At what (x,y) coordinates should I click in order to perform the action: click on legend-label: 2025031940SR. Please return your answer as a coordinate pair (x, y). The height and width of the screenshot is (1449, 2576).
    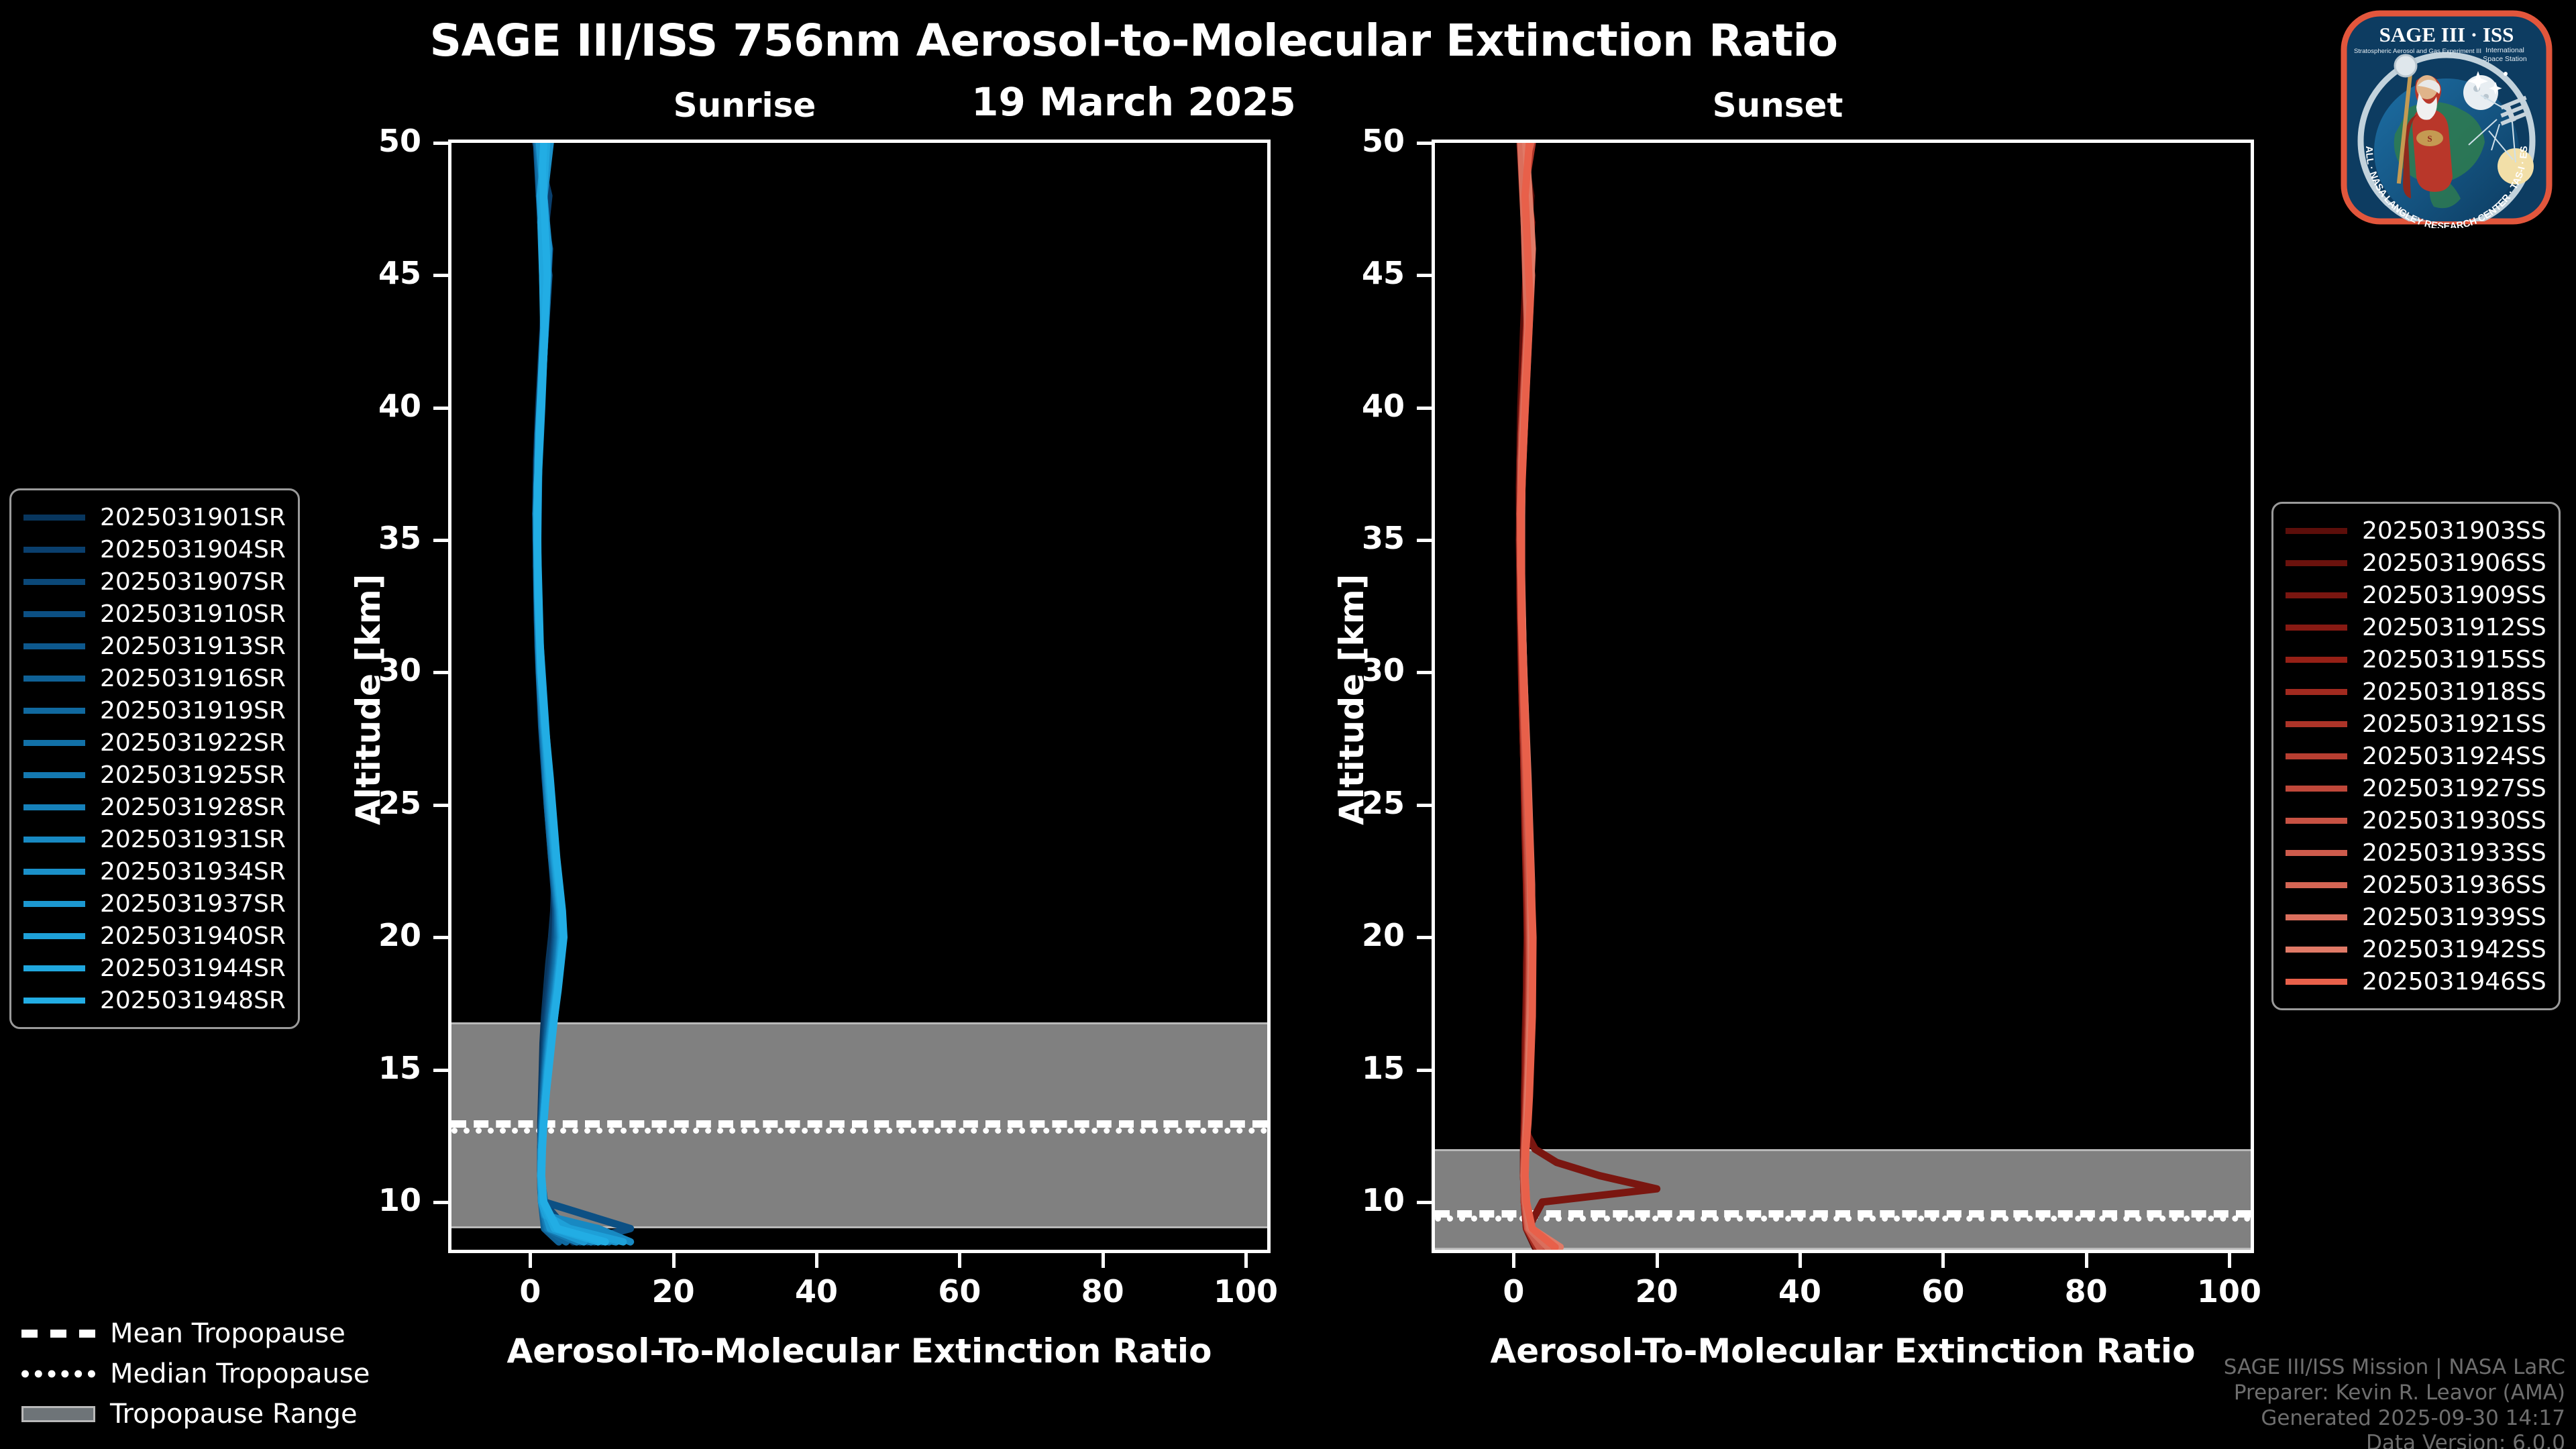
    Looking at the image, I should click on (193, 936).